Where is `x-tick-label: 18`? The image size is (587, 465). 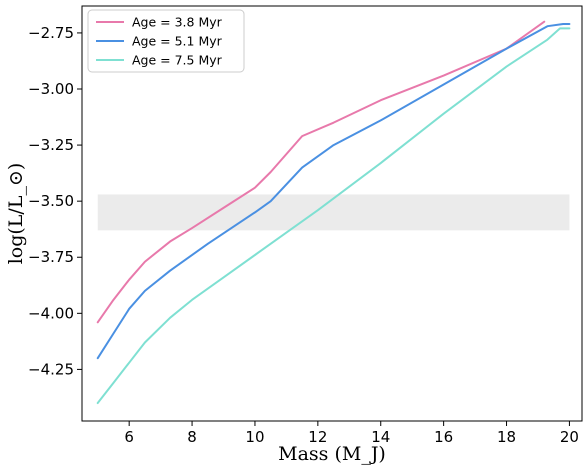
x-tick-label: 18 is located at coordinates (506, 437).